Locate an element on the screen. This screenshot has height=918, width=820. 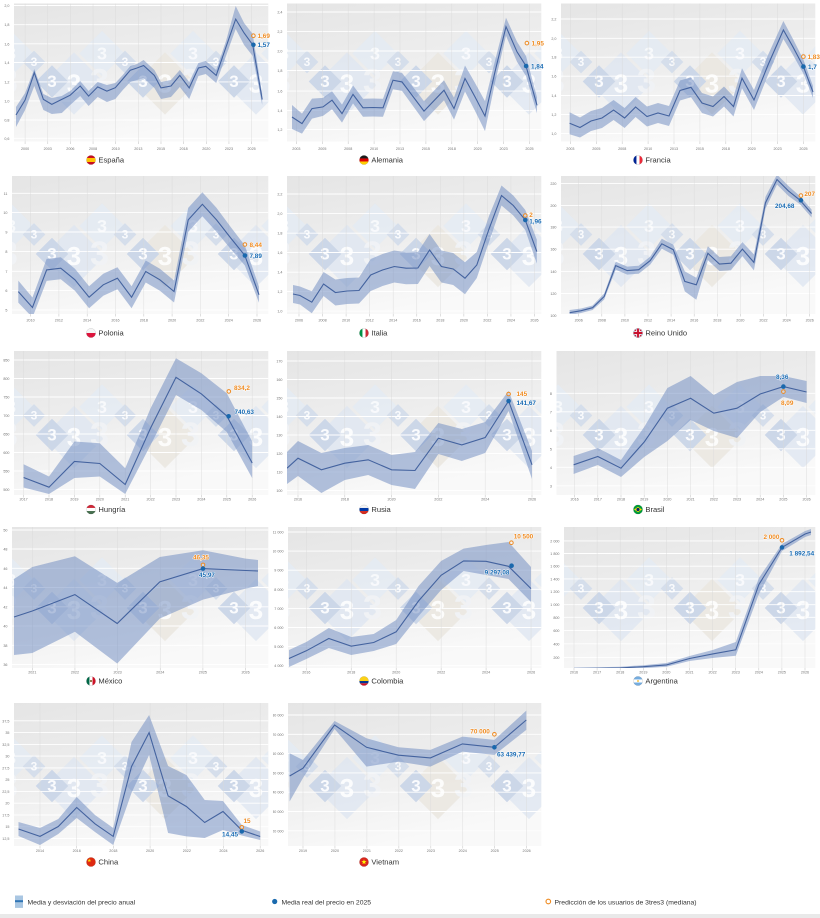
svg-text: 0,8 is located at coordinates (6, 120).